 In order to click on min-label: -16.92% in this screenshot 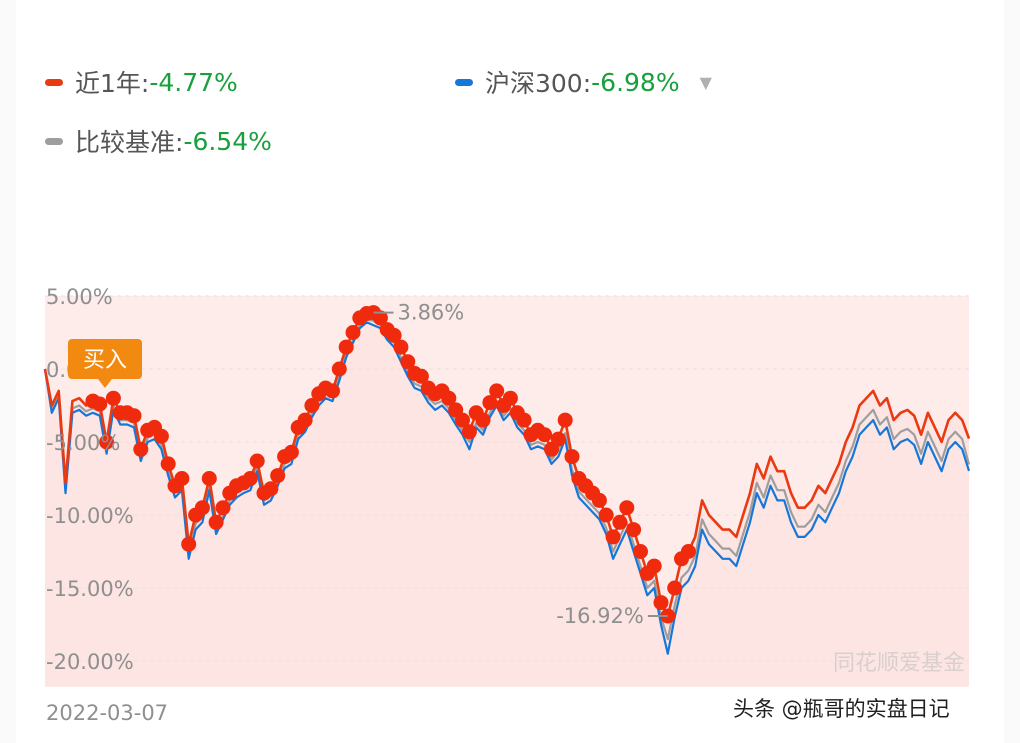, I will do `click(600, 616)`.